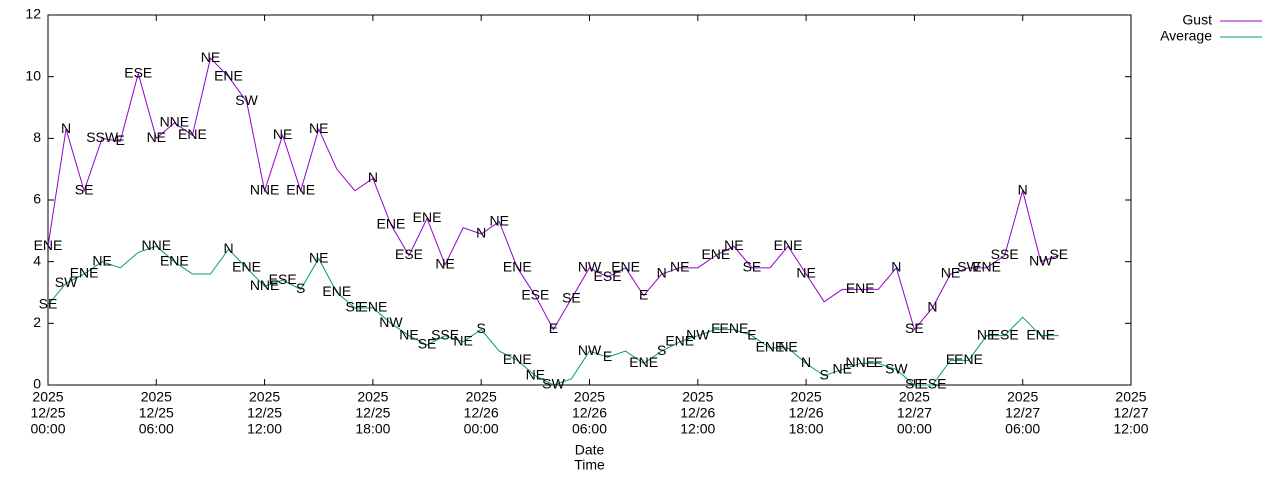  Describe the element at coordinates (33, 75) in the screenshot. I see `y-tick-label: 10` at that location.